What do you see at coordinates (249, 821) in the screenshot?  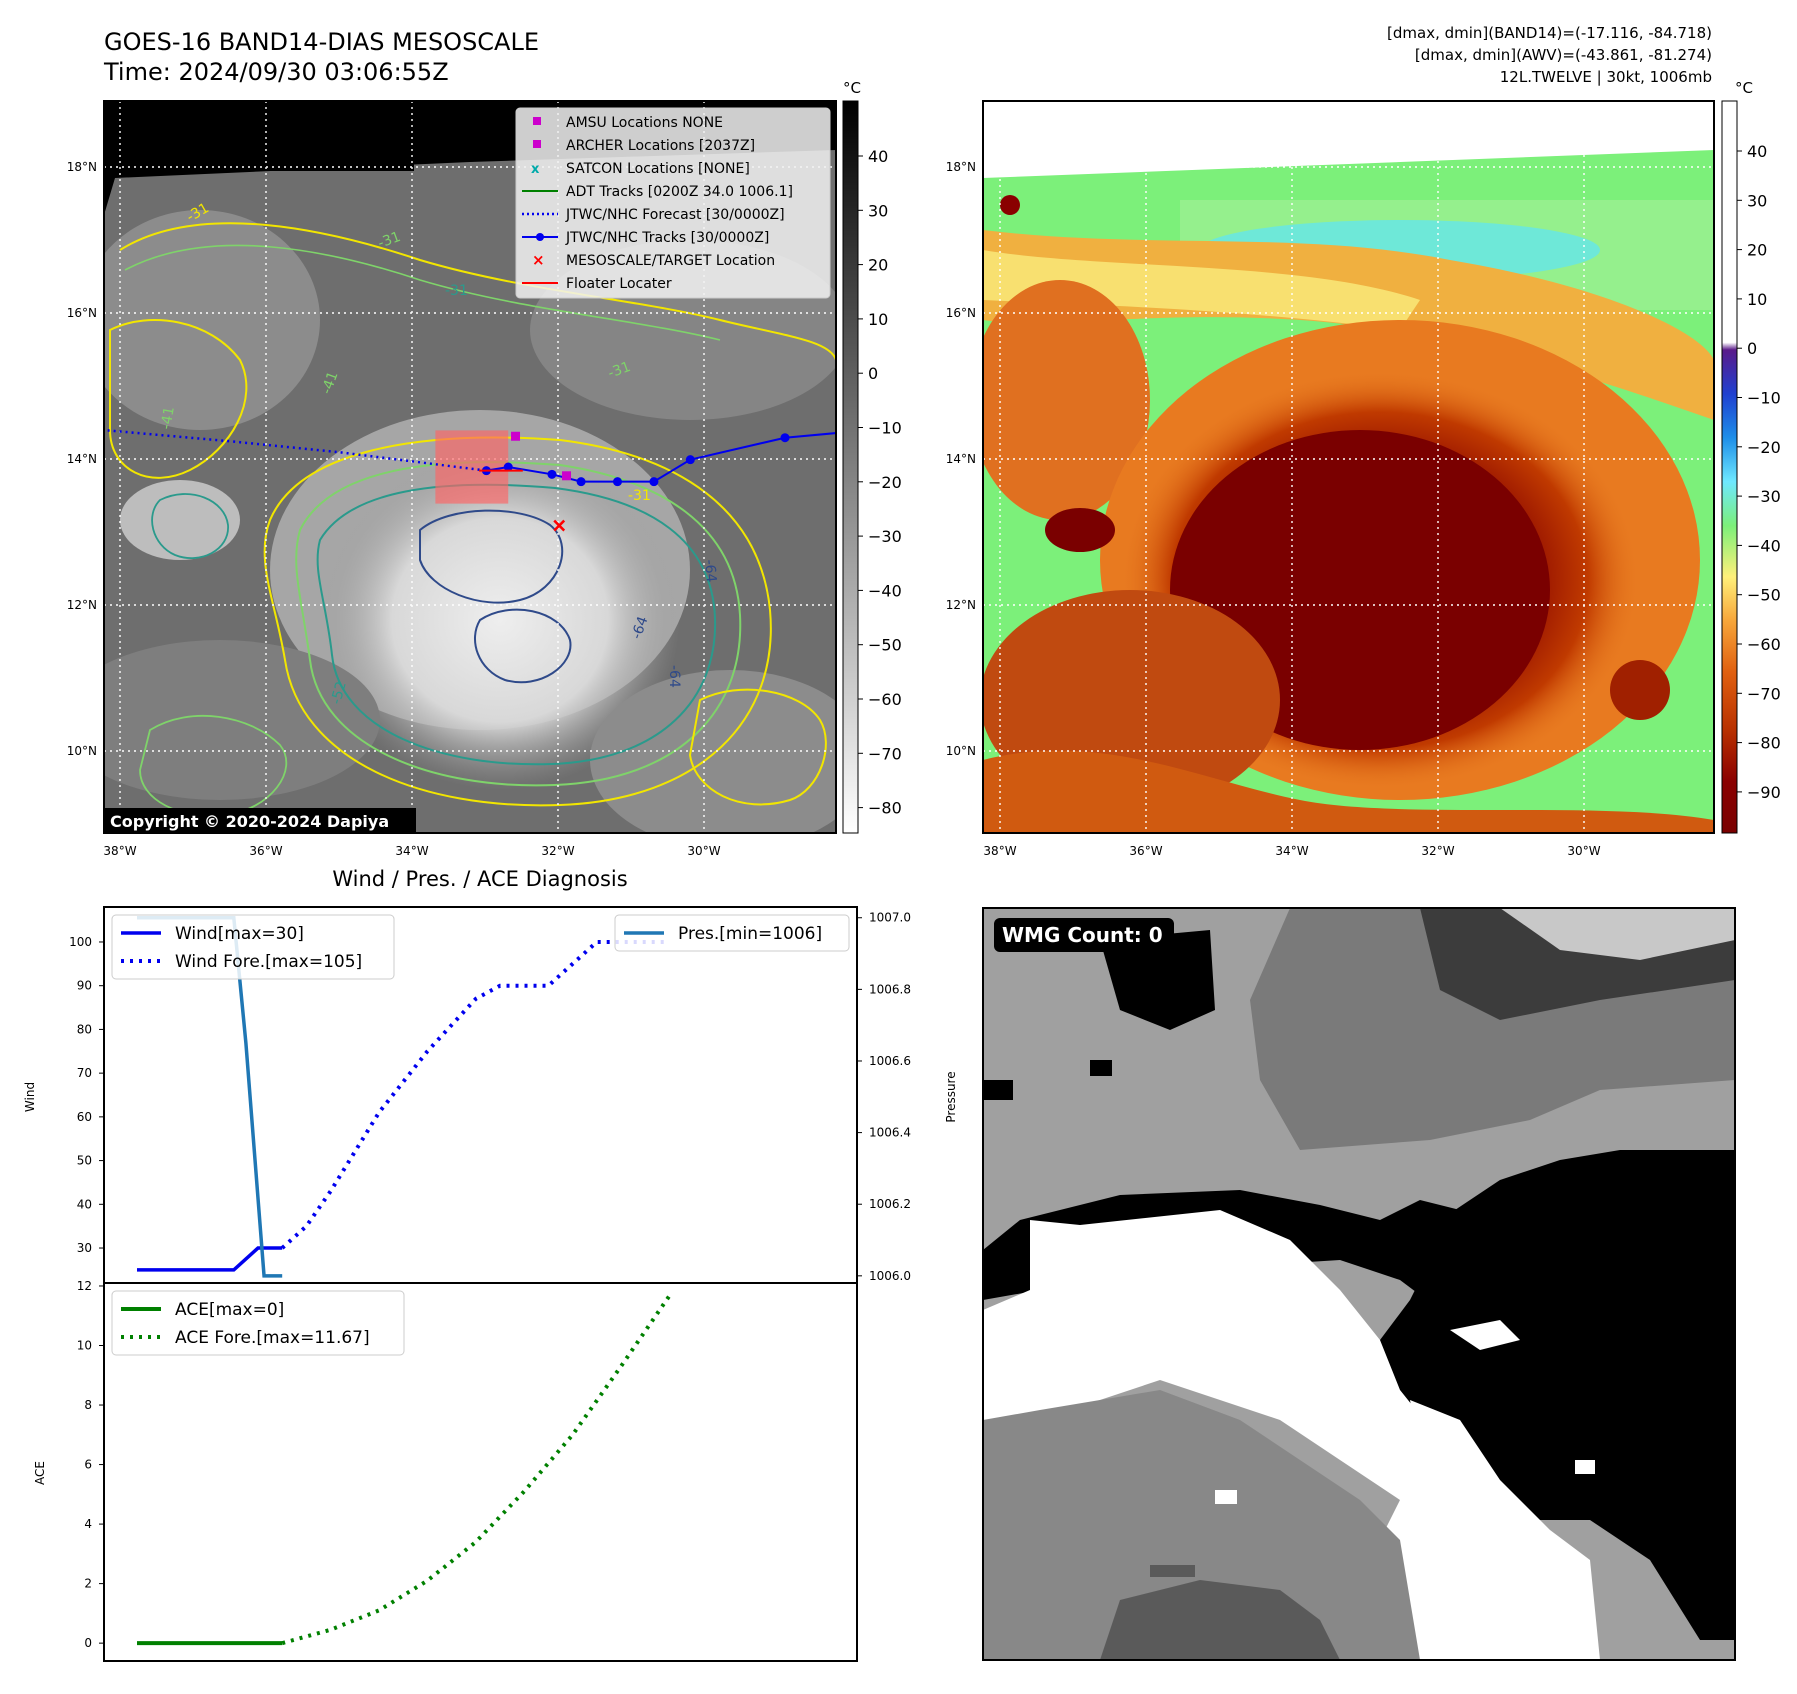 I see `copyright-notice: Copyright © 2020-2024 Dapiya` at bounding box center [249, 821].